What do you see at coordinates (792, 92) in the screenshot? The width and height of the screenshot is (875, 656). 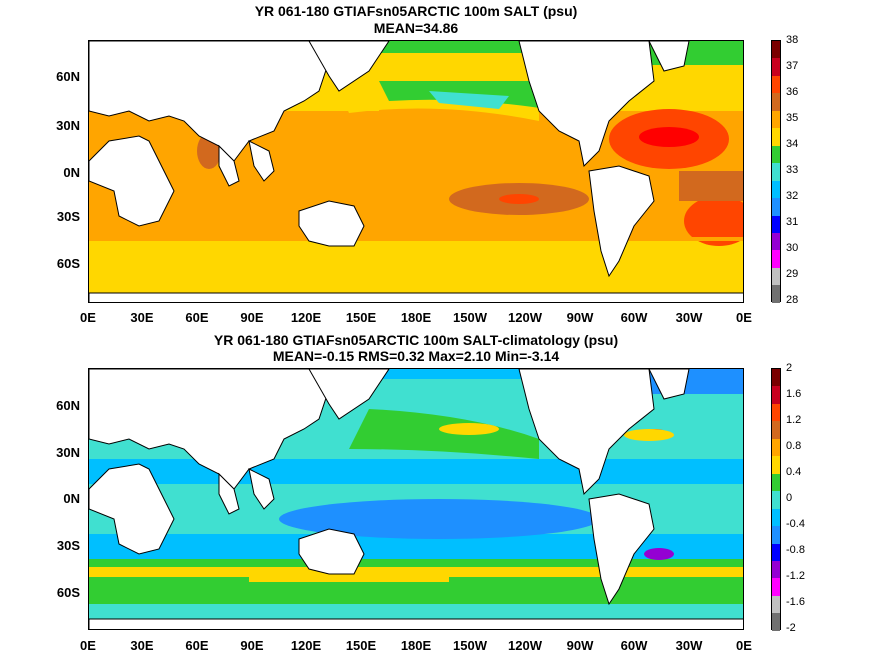 I see `map1-colorbar-label: 36` at bounding box center [792, 92].